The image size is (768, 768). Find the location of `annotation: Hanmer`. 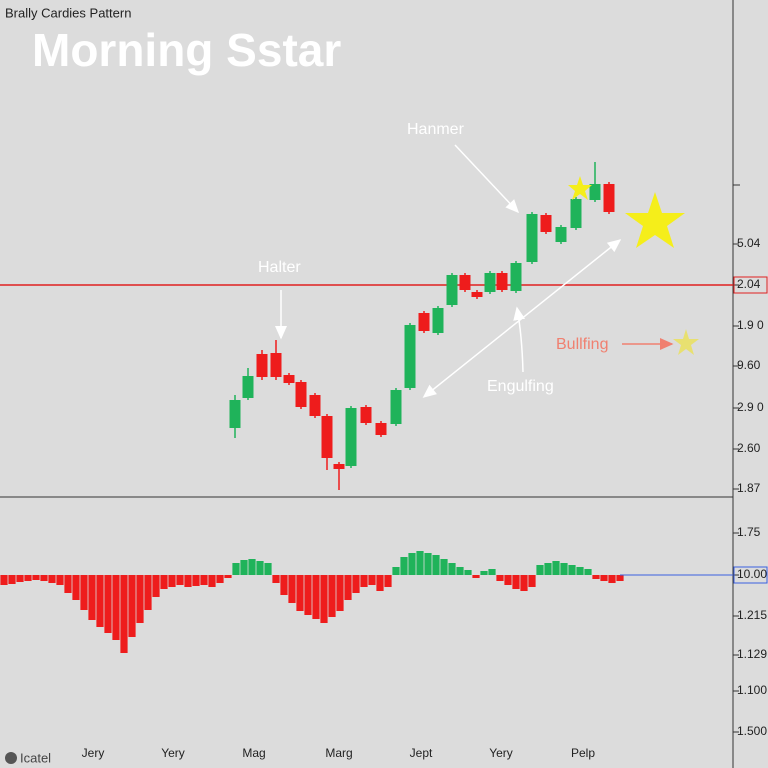

annotation: Hanmer is located at coordinates (436, 129).